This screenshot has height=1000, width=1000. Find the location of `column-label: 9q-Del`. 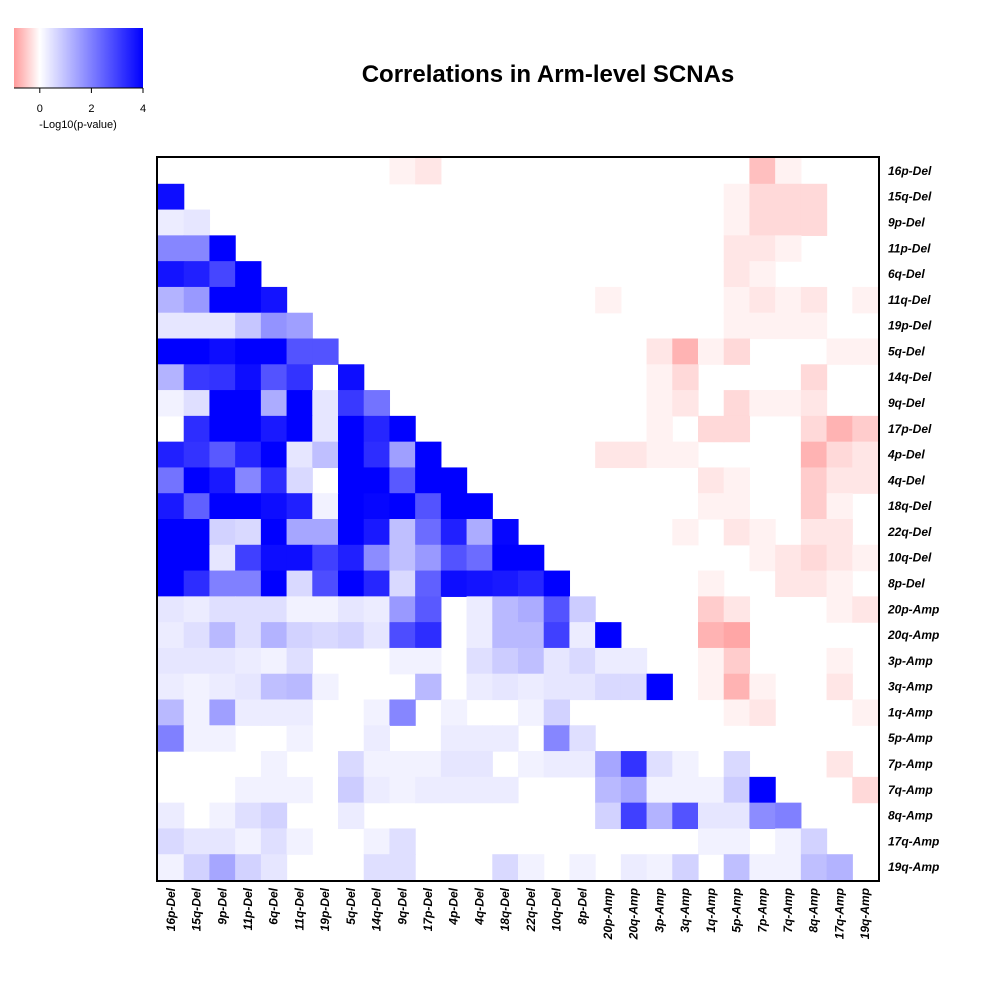

column-label: 9q-Del is located at coordinates (402, 905).